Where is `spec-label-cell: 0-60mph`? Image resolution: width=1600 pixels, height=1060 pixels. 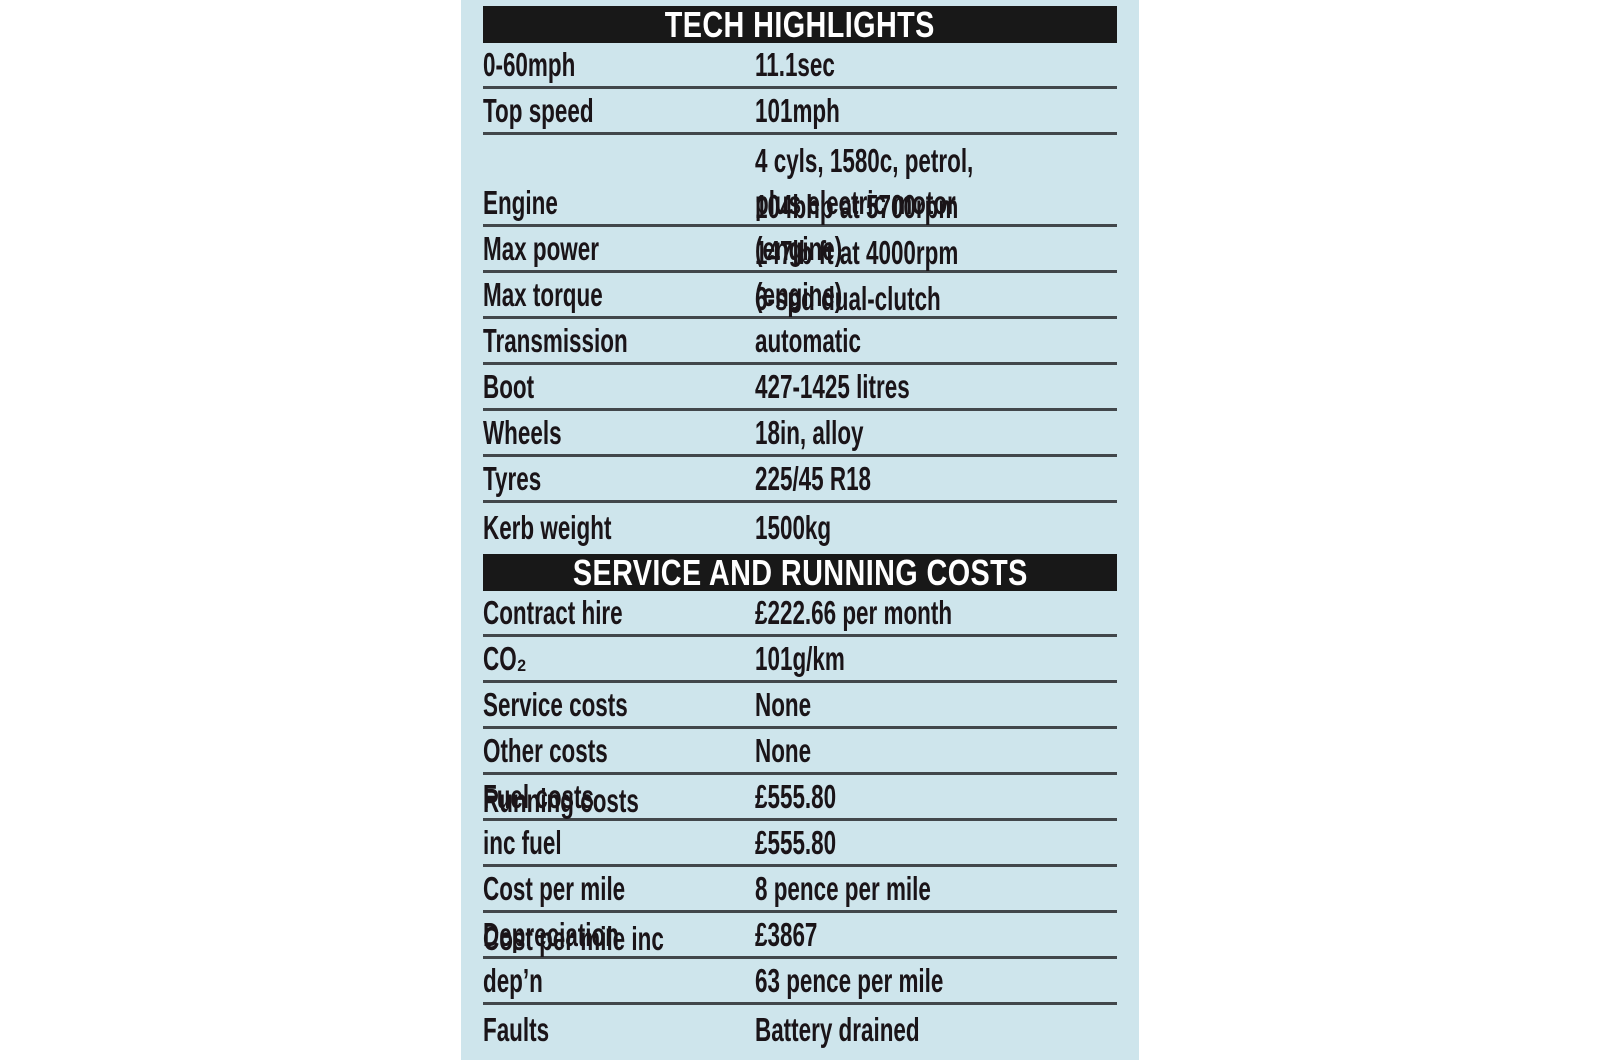
spec-label-cell: 0-60mph is located at coordinates (619, 65).